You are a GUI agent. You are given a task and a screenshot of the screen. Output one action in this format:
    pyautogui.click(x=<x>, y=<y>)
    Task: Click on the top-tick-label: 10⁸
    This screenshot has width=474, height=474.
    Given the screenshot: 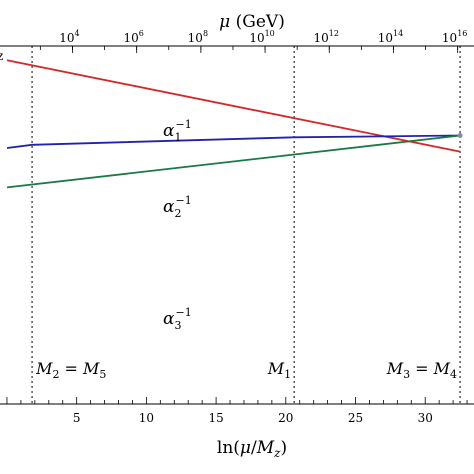 What is the action you would take?
    pyautogui.click(x=198, y=37)
    